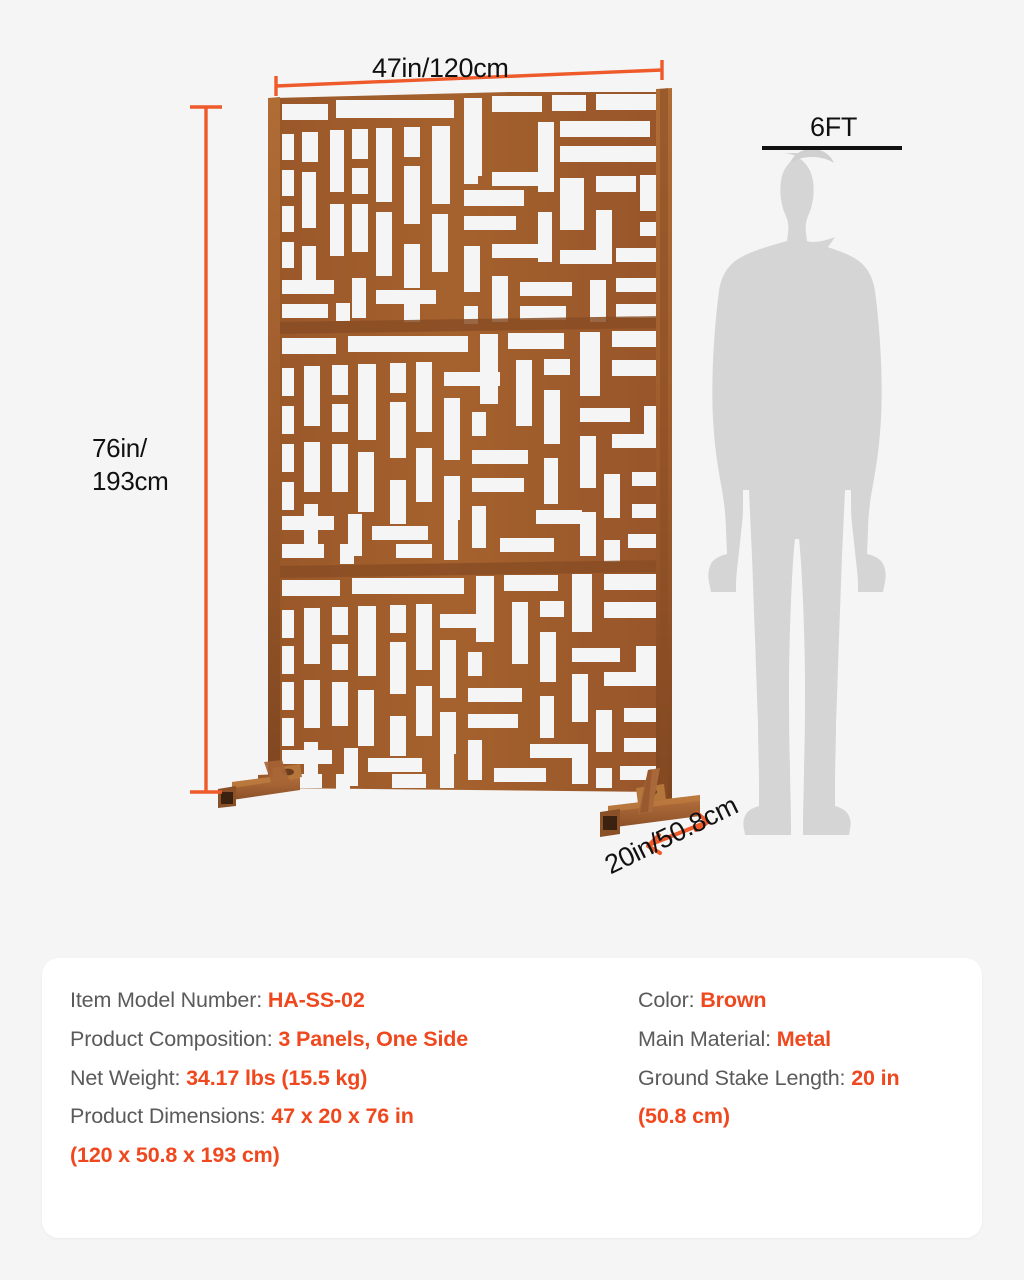  What do you see at coordinates (373, 1038) in the screenshot?
I see `spec-value: 3 Panels, One Side` at bounding box center [373, 1038].